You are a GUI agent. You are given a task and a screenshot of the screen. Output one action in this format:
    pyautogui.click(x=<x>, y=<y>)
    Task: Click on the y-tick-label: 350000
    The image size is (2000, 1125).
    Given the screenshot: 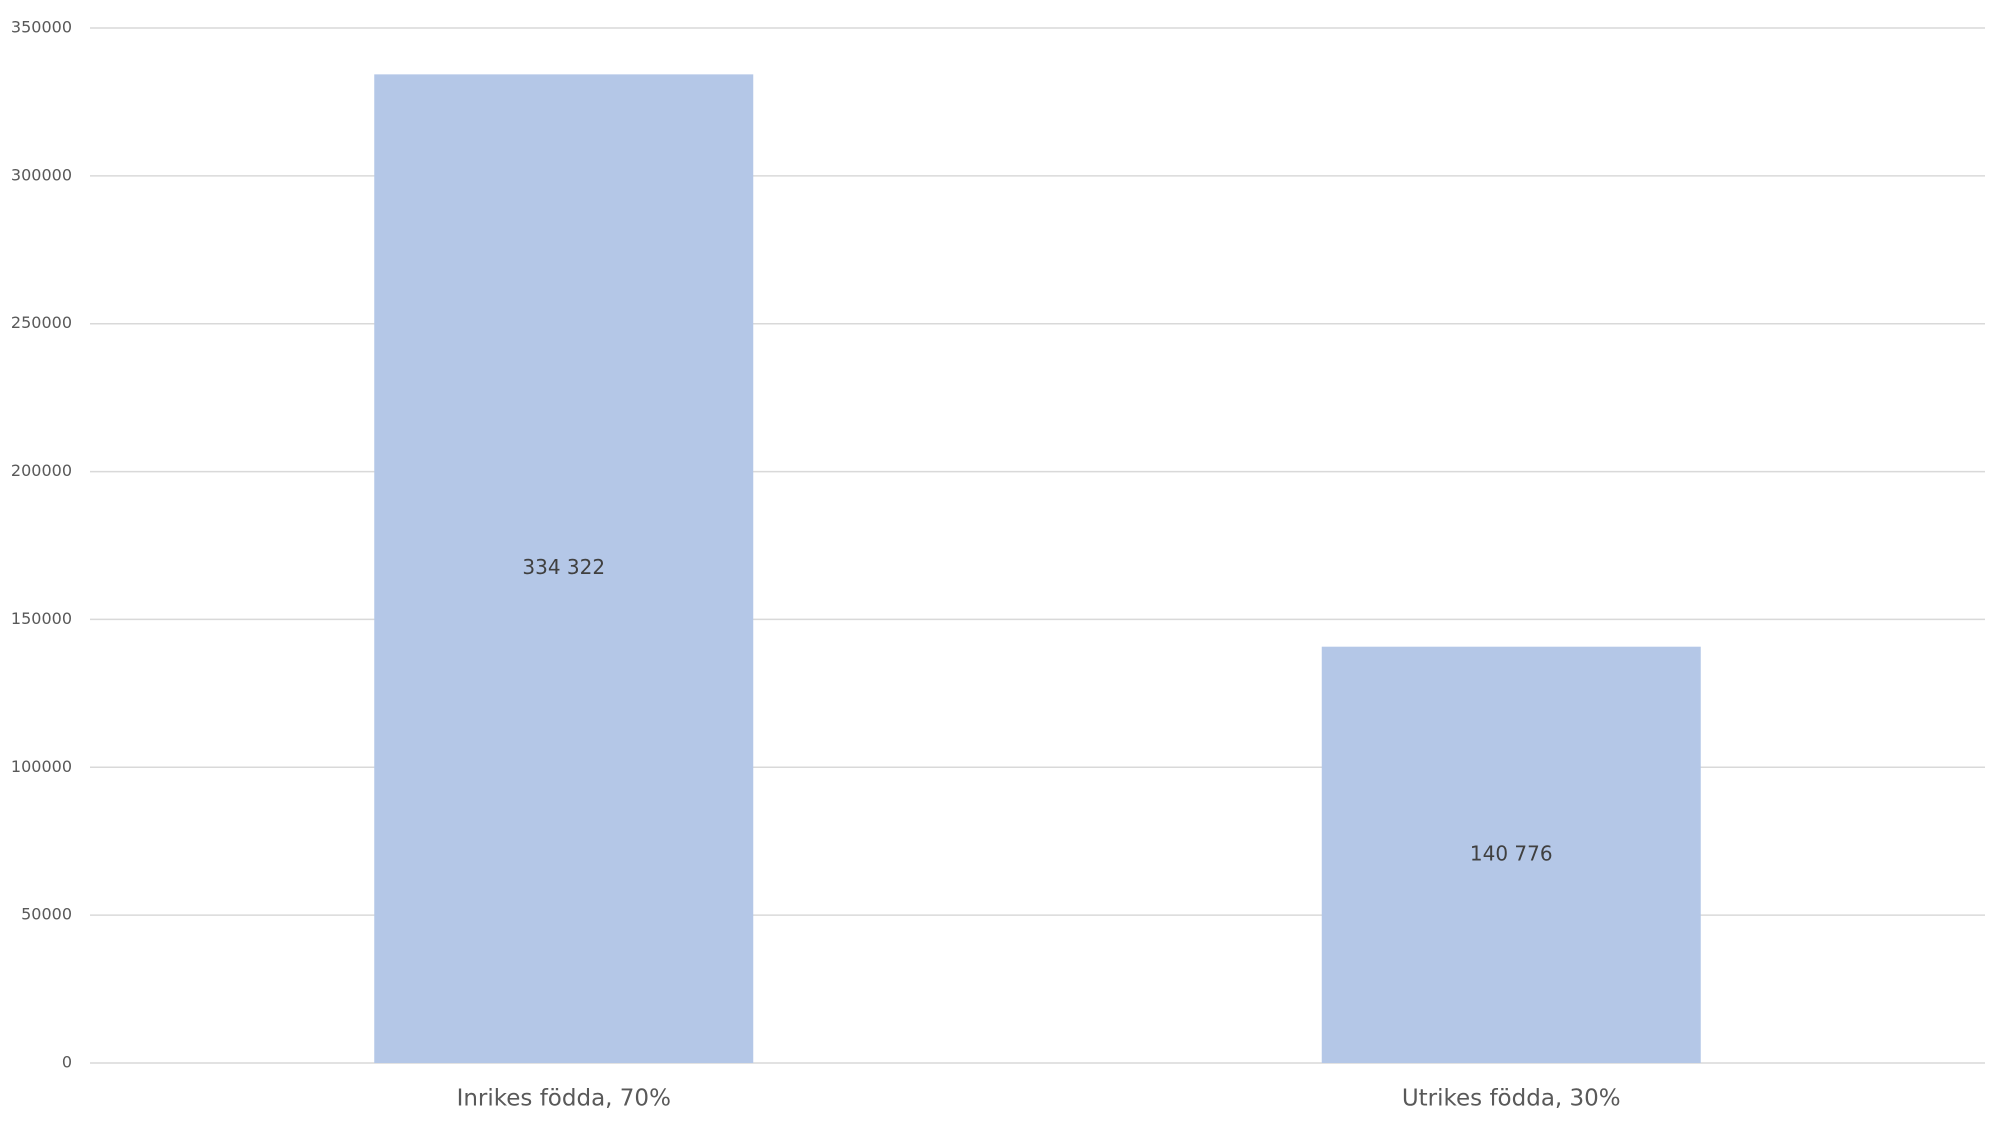 What is the action you would take?
    pyautogui.click(x=41, y=27)
    